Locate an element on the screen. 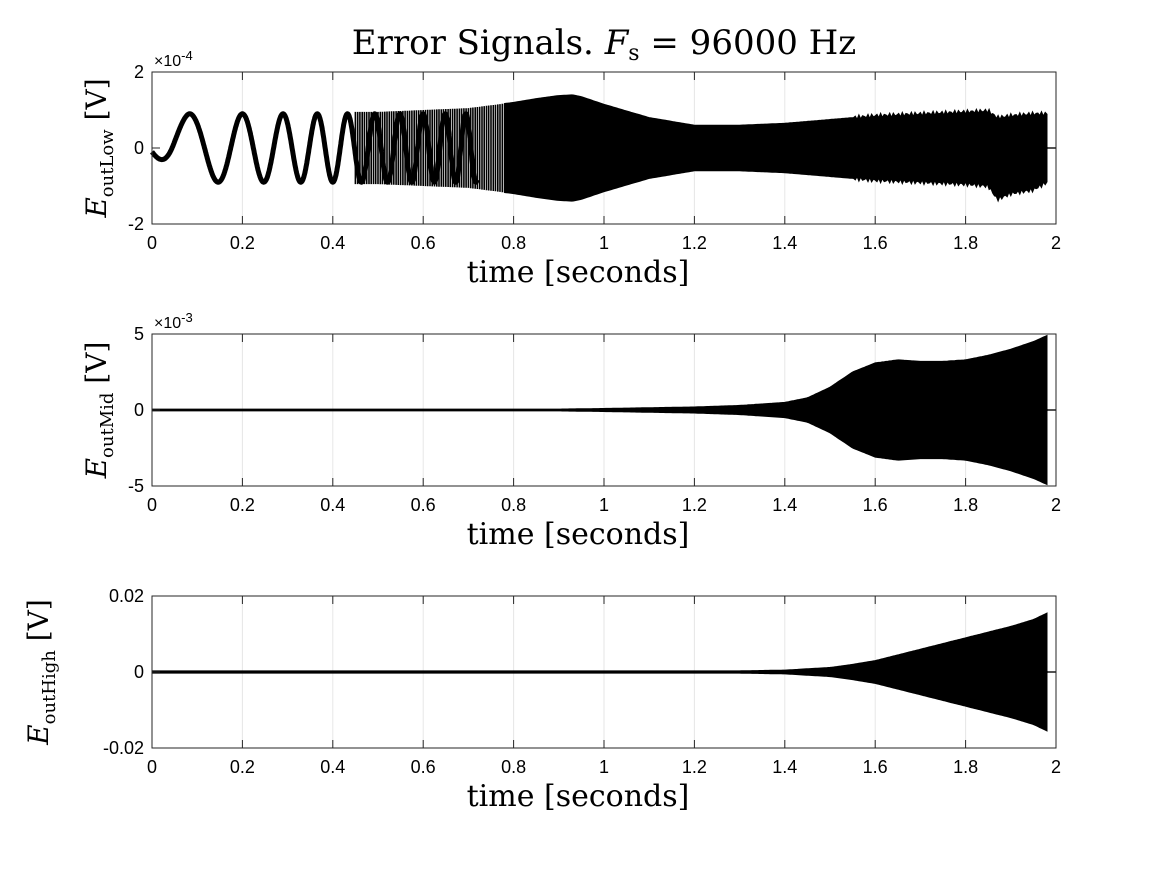 This screenshot has height=875, width=1167. figure-title-var: F is located at coordinates (617, 43).